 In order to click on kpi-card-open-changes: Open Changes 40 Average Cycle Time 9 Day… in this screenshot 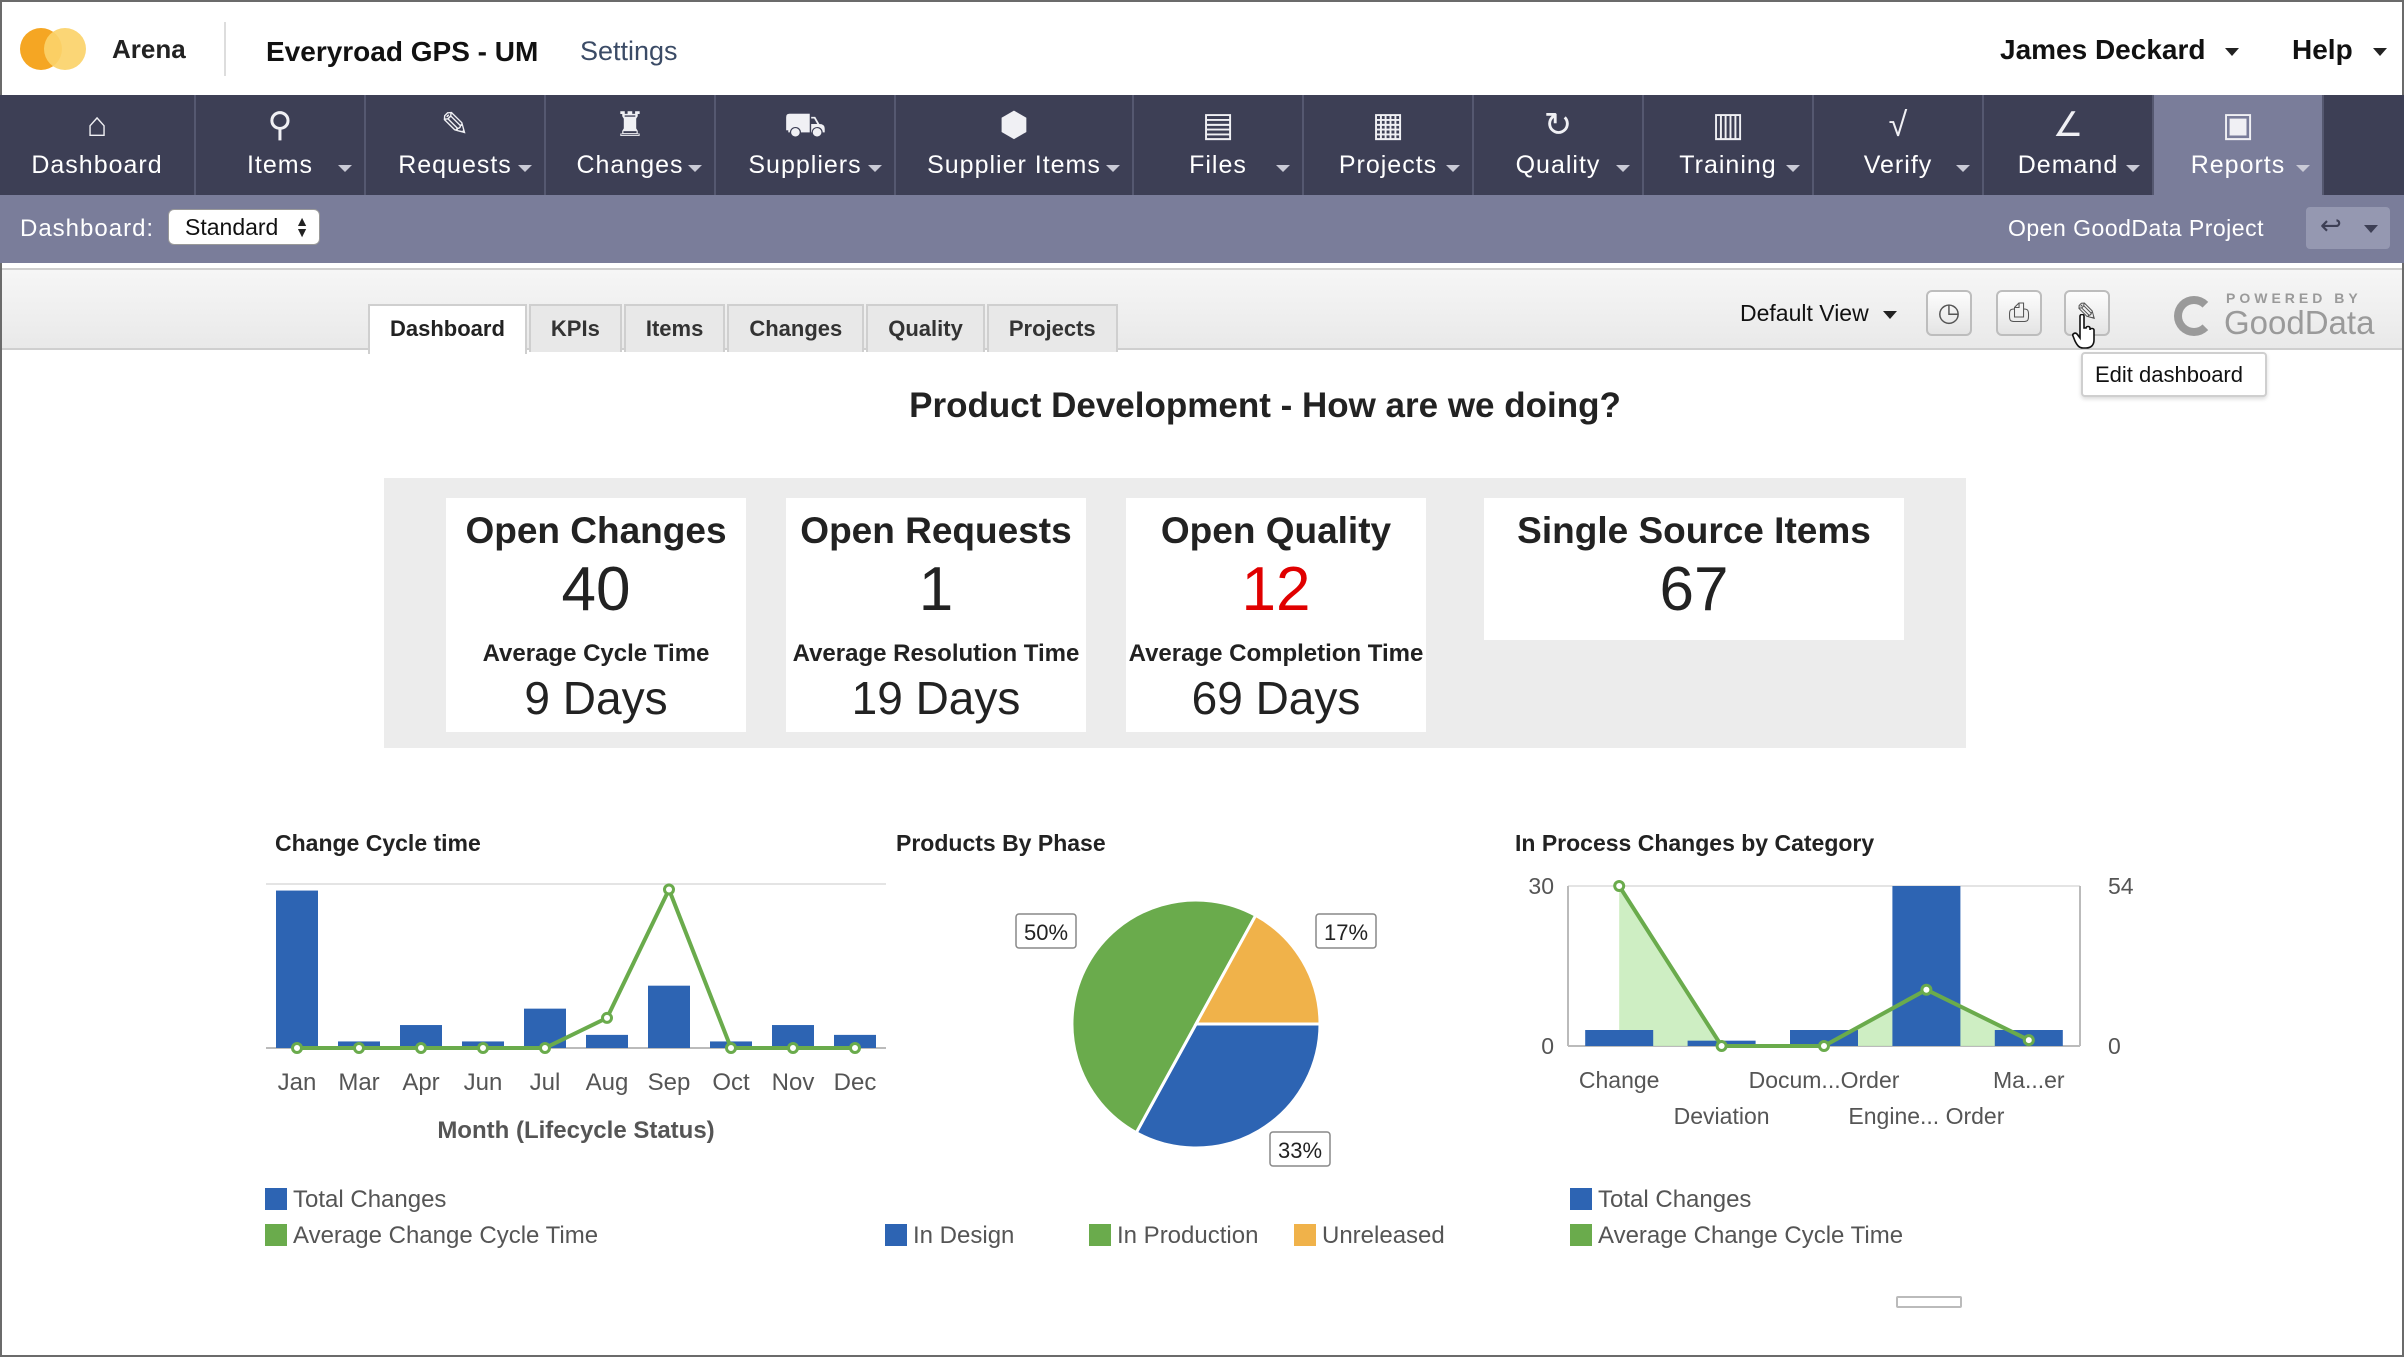, I will do `click(596, 615)`.